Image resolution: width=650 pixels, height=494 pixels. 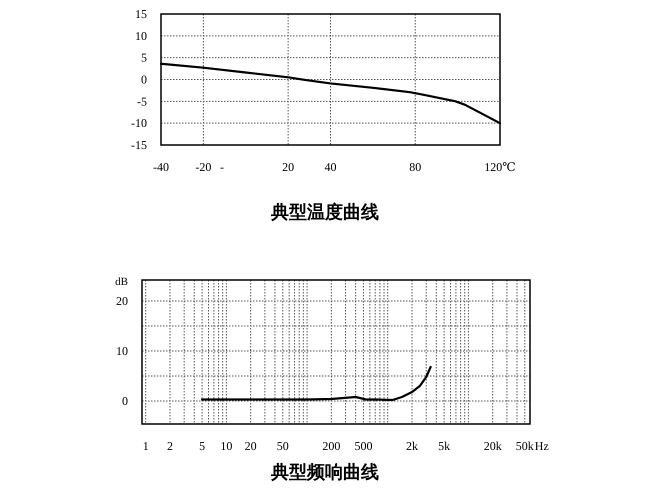 What do you see at coordinates (415, 167) in the screenshot?
I see `x-tick-label: 80` at bounding box center [415, 167].